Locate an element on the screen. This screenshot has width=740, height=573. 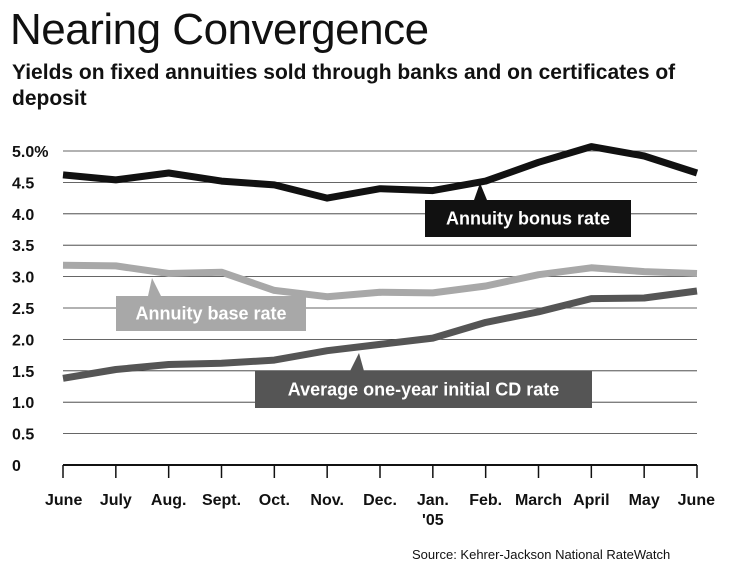
series-label: Annuity base rate is located at coordinates (210, 314).